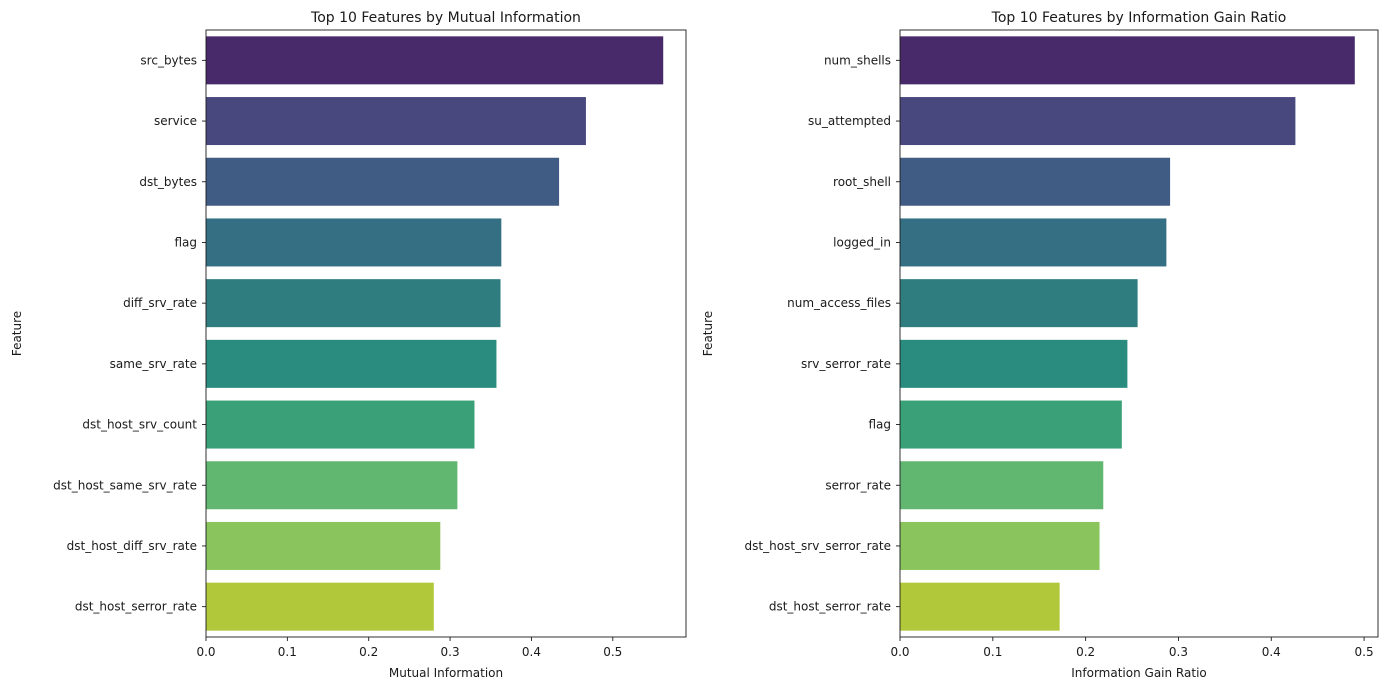 The height and width of the screenshot is (690, 1389). I want to click on bar-src_bytes, so click(435, 60).